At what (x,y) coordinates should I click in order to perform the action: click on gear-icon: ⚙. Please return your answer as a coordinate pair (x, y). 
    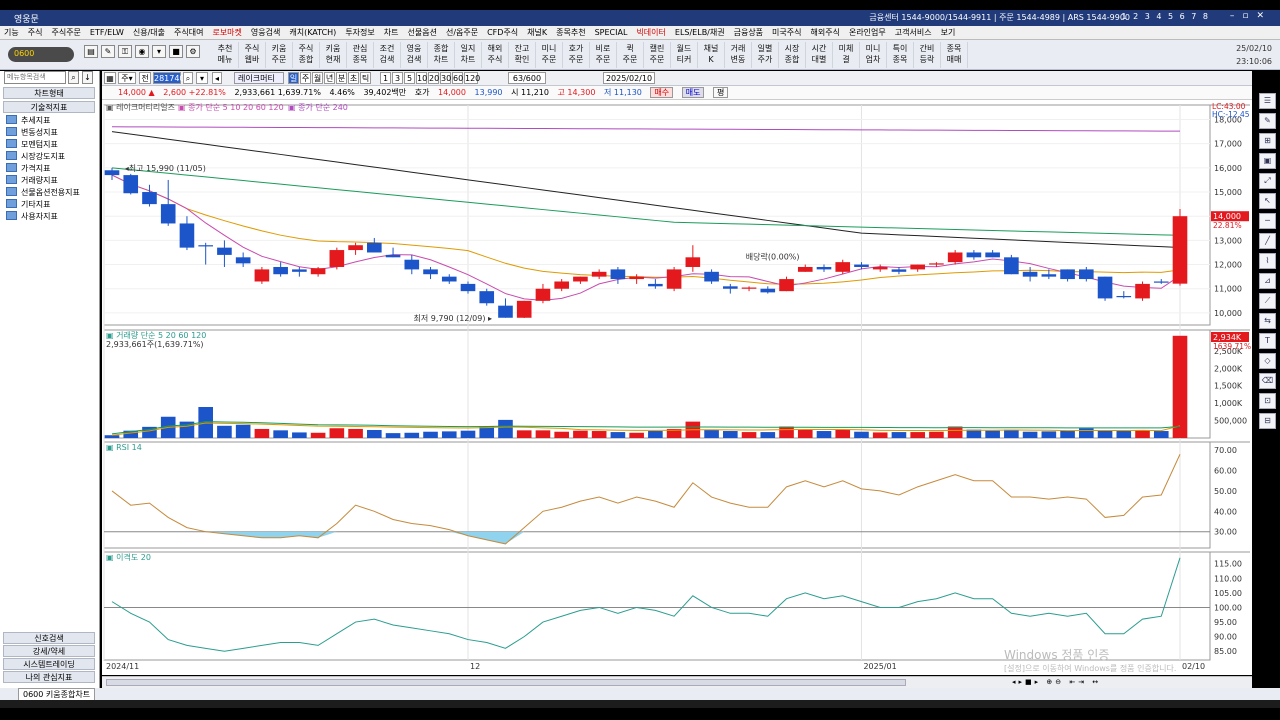
    Looking at the image, I should click on (193, 51).